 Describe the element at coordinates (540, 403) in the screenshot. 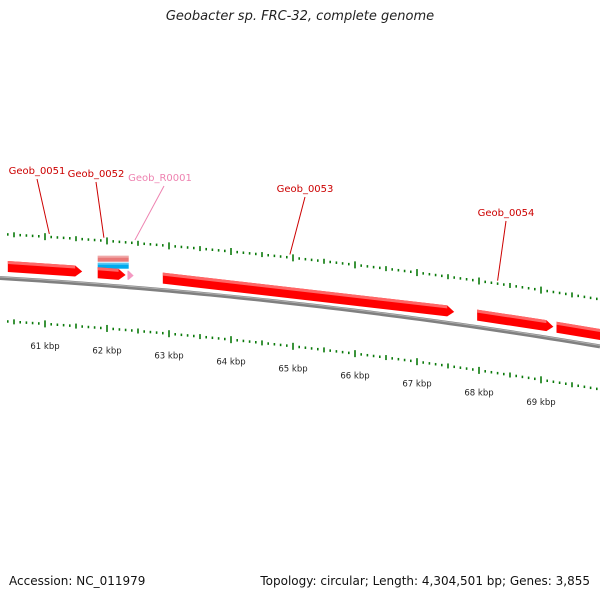

I see `tick-label: 69 kbp` at that location.